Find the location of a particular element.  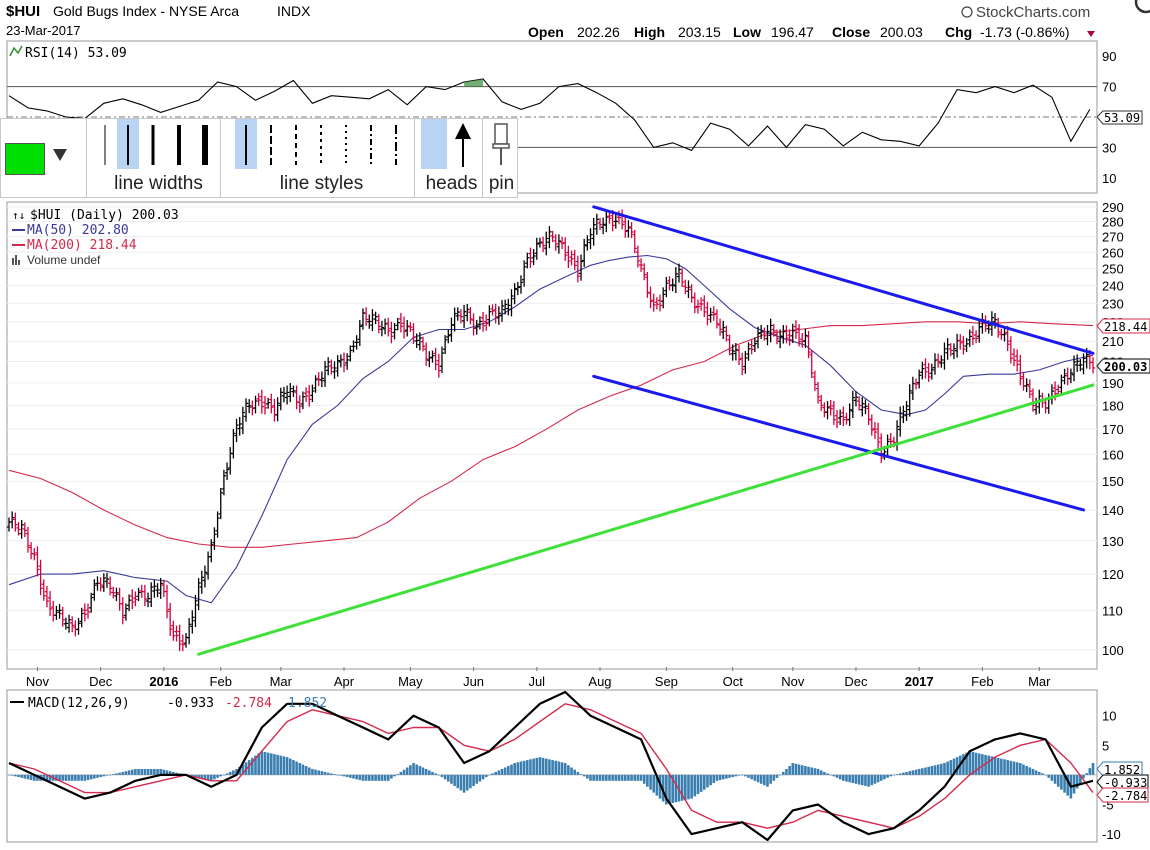

color-picker is located at coordinates (44, 158).